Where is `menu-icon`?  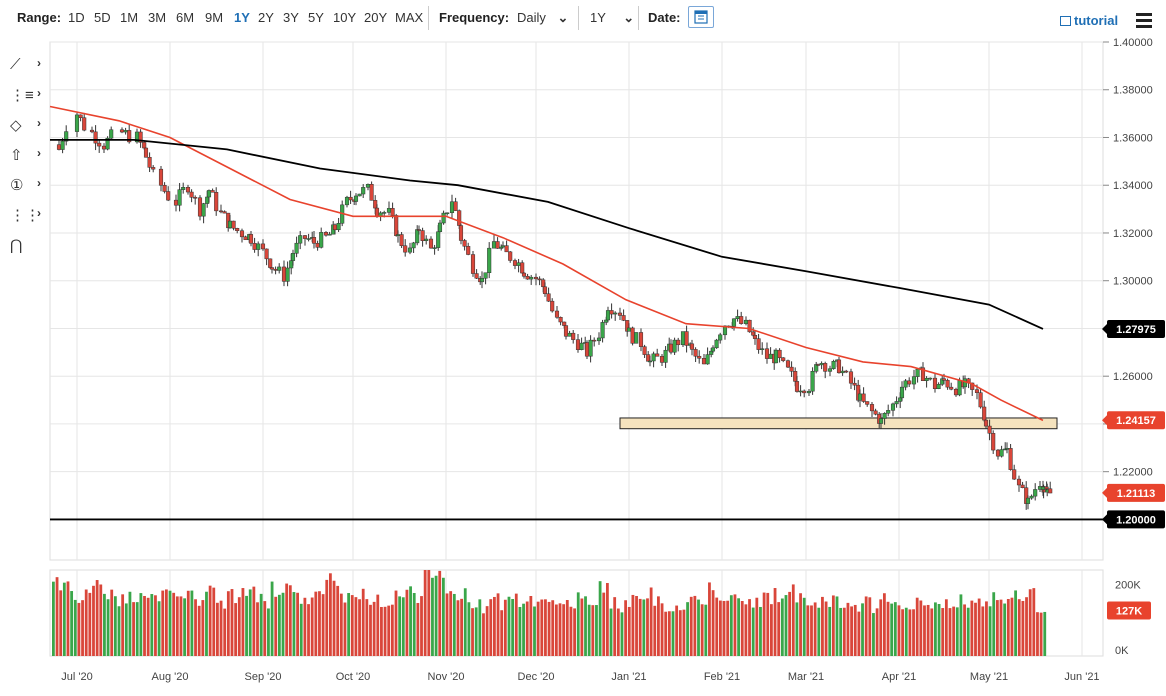
menu-icon is located at coordinates (1144, 22).